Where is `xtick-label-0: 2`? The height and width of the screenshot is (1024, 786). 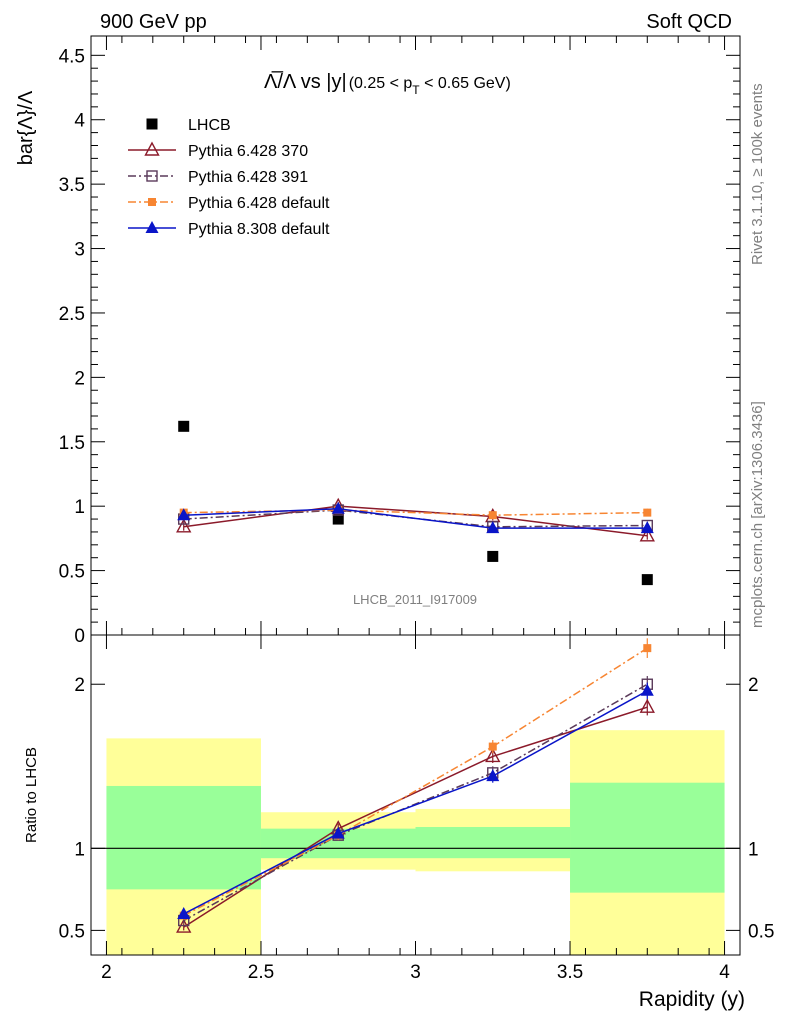
xtick-label-0: 2 is located at coordinates (106, 972).